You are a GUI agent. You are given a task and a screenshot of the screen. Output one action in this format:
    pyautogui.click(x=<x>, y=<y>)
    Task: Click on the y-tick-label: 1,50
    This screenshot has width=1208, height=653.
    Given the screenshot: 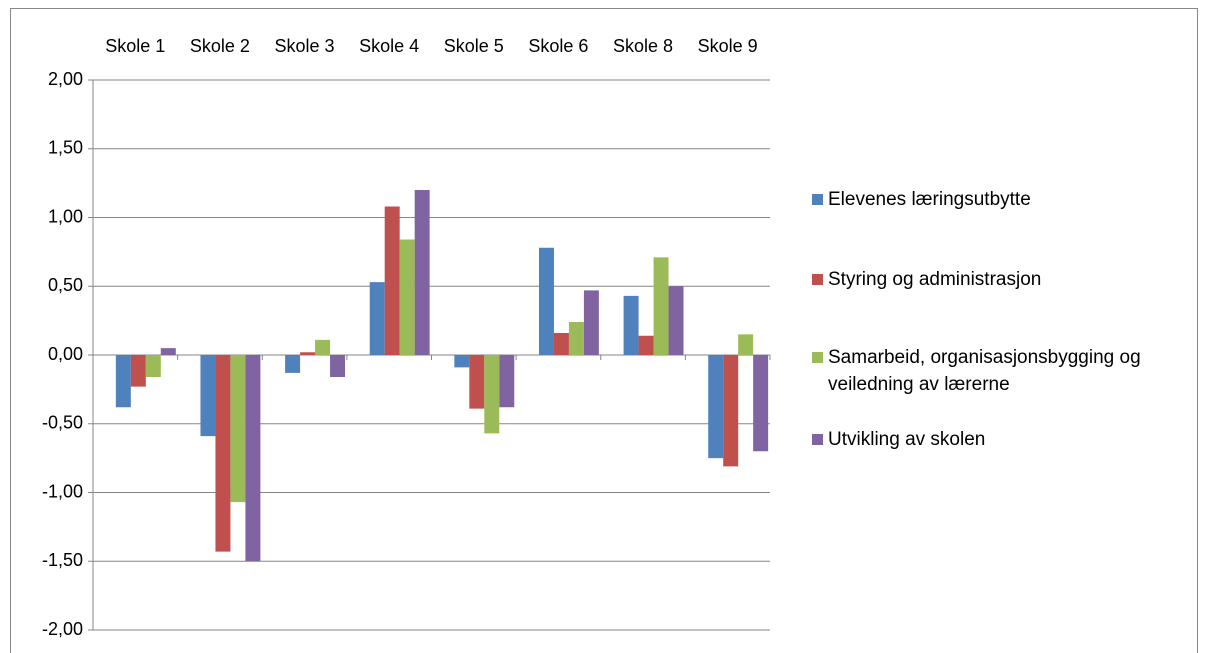 What is the action you would take?
    pyautogui.click(x=65, y=148)
    